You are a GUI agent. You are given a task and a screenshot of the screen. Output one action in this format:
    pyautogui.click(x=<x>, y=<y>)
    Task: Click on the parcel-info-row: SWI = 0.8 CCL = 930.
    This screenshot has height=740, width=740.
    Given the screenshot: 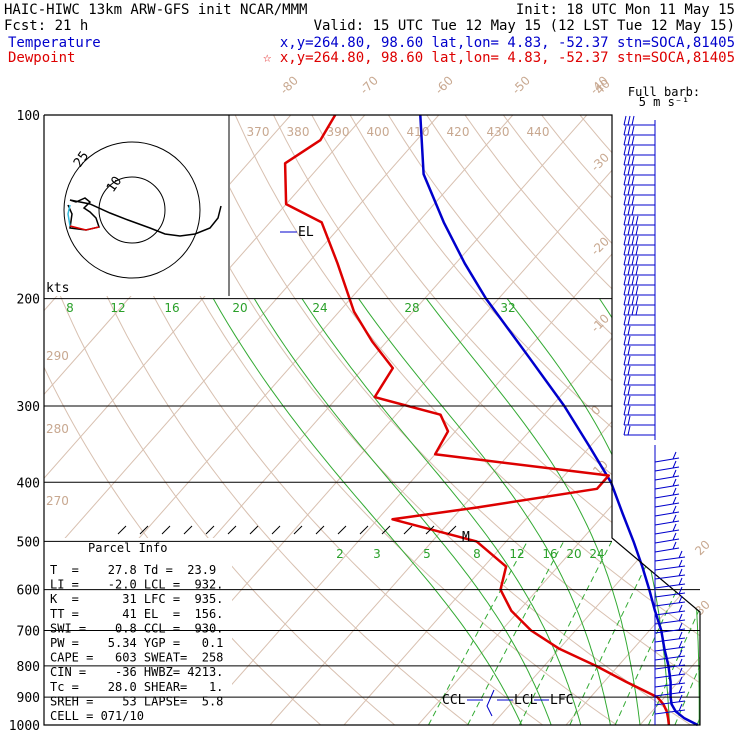 What is the action you would take?
    pyautogui.click(x=136, y=628)
    